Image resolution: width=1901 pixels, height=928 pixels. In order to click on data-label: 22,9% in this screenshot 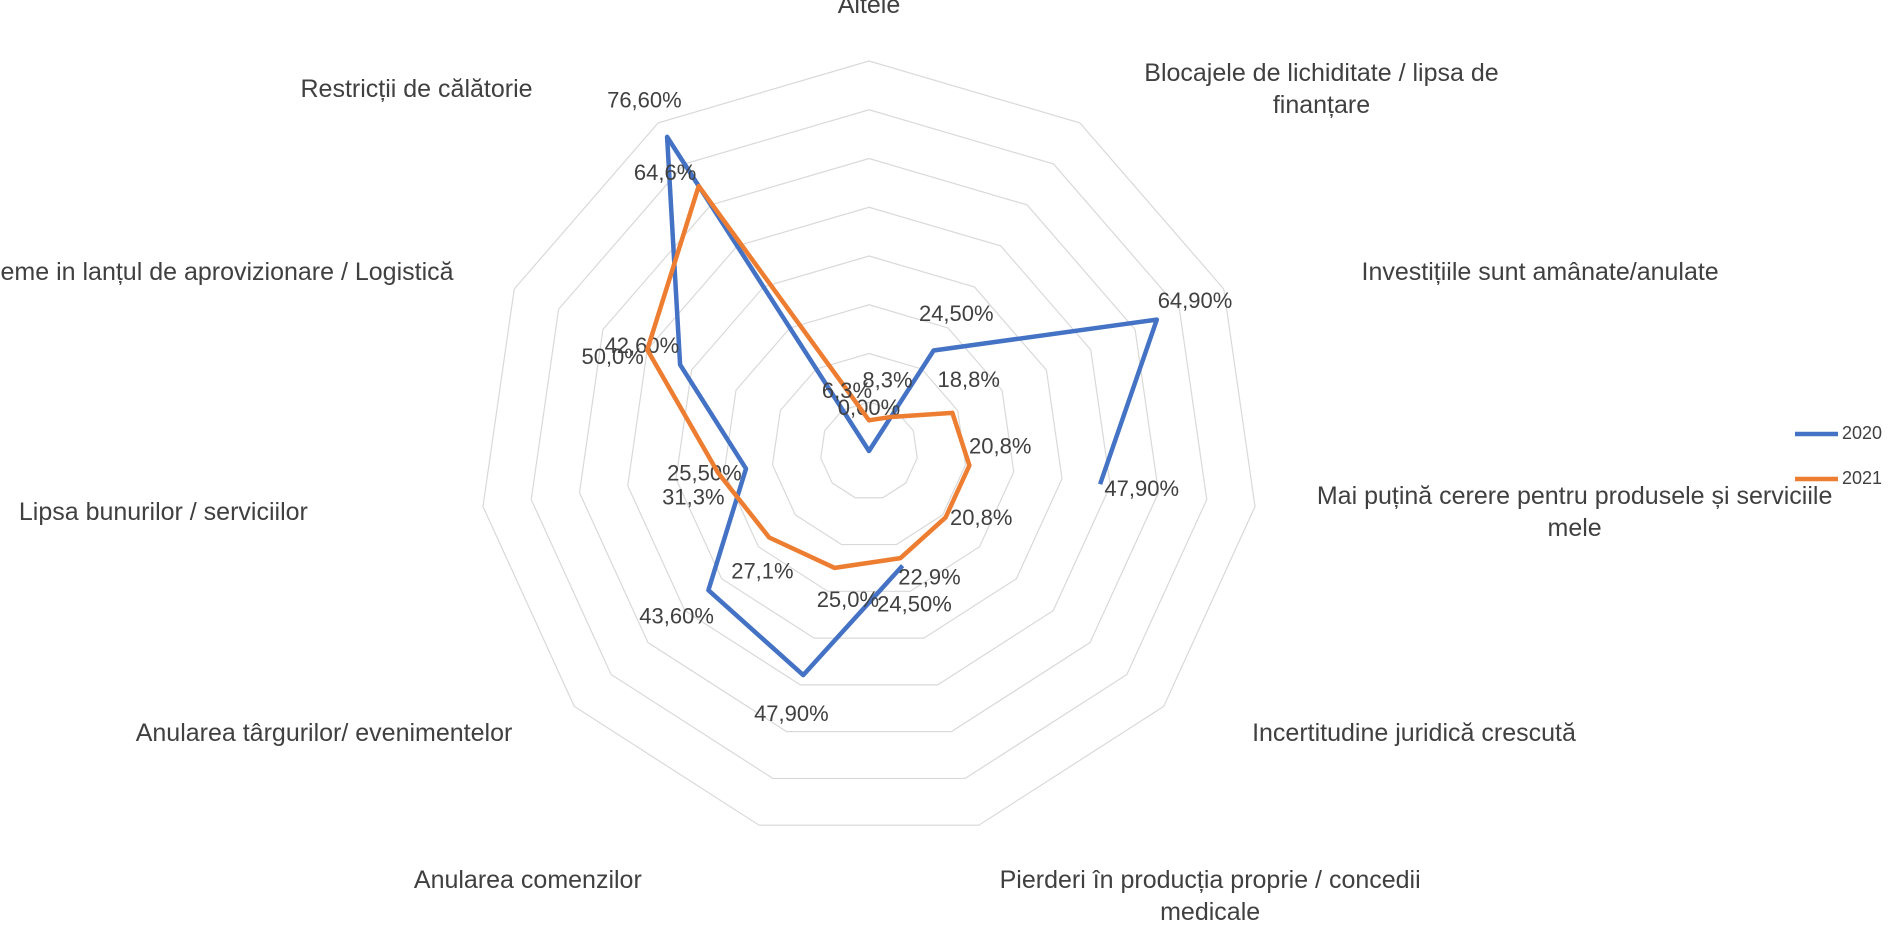, I will do `click(929, 577)`.